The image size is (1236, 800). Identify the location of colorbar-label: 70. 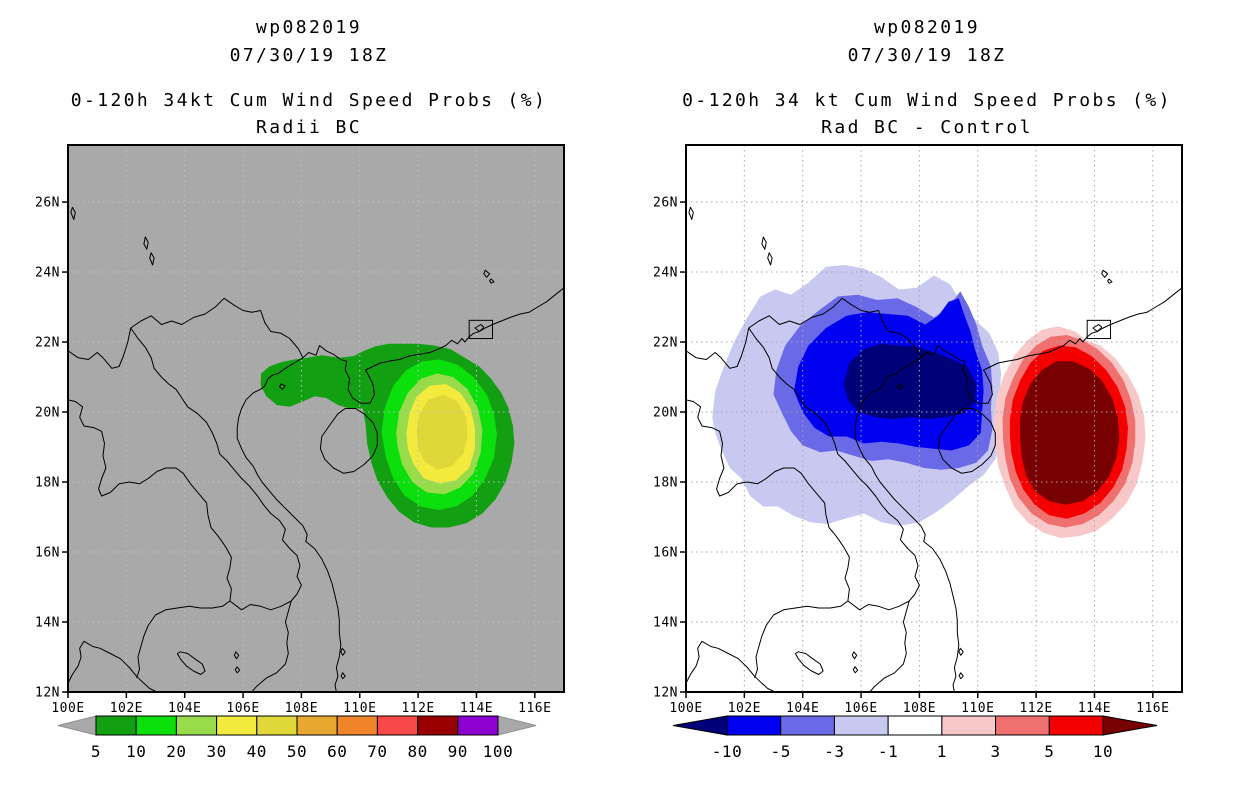
(377, 751).